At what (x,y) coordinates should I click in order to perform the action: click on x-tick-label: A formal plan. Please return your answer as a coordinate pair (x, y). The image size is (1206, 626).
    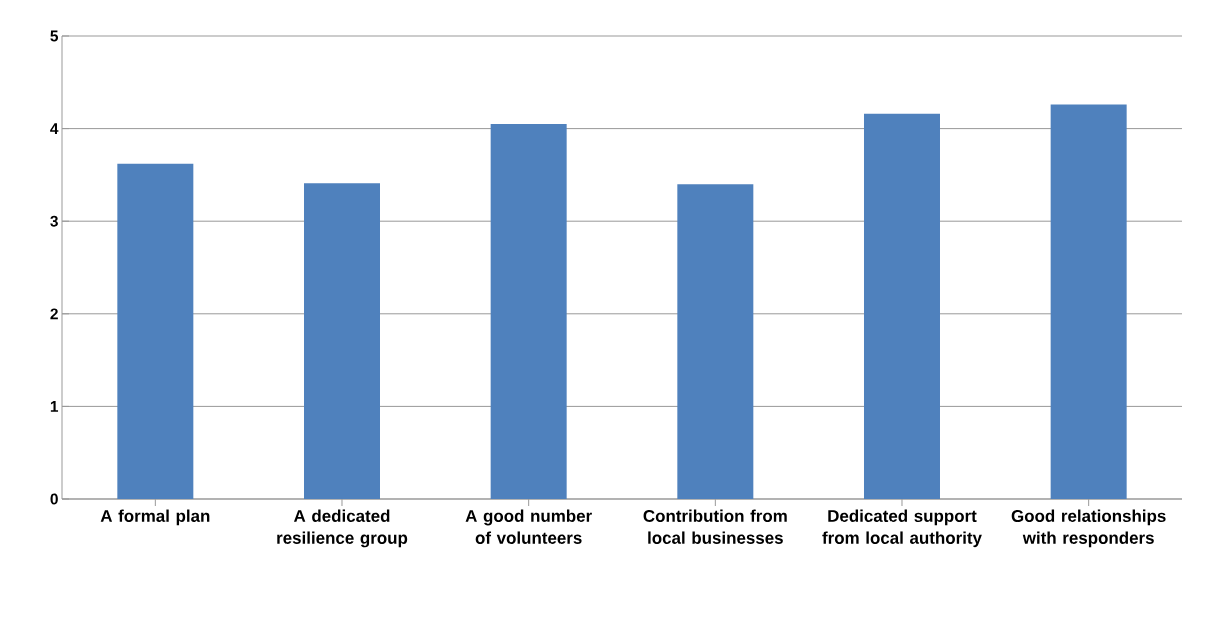
    Looking at the image, I should click on (155, 517).